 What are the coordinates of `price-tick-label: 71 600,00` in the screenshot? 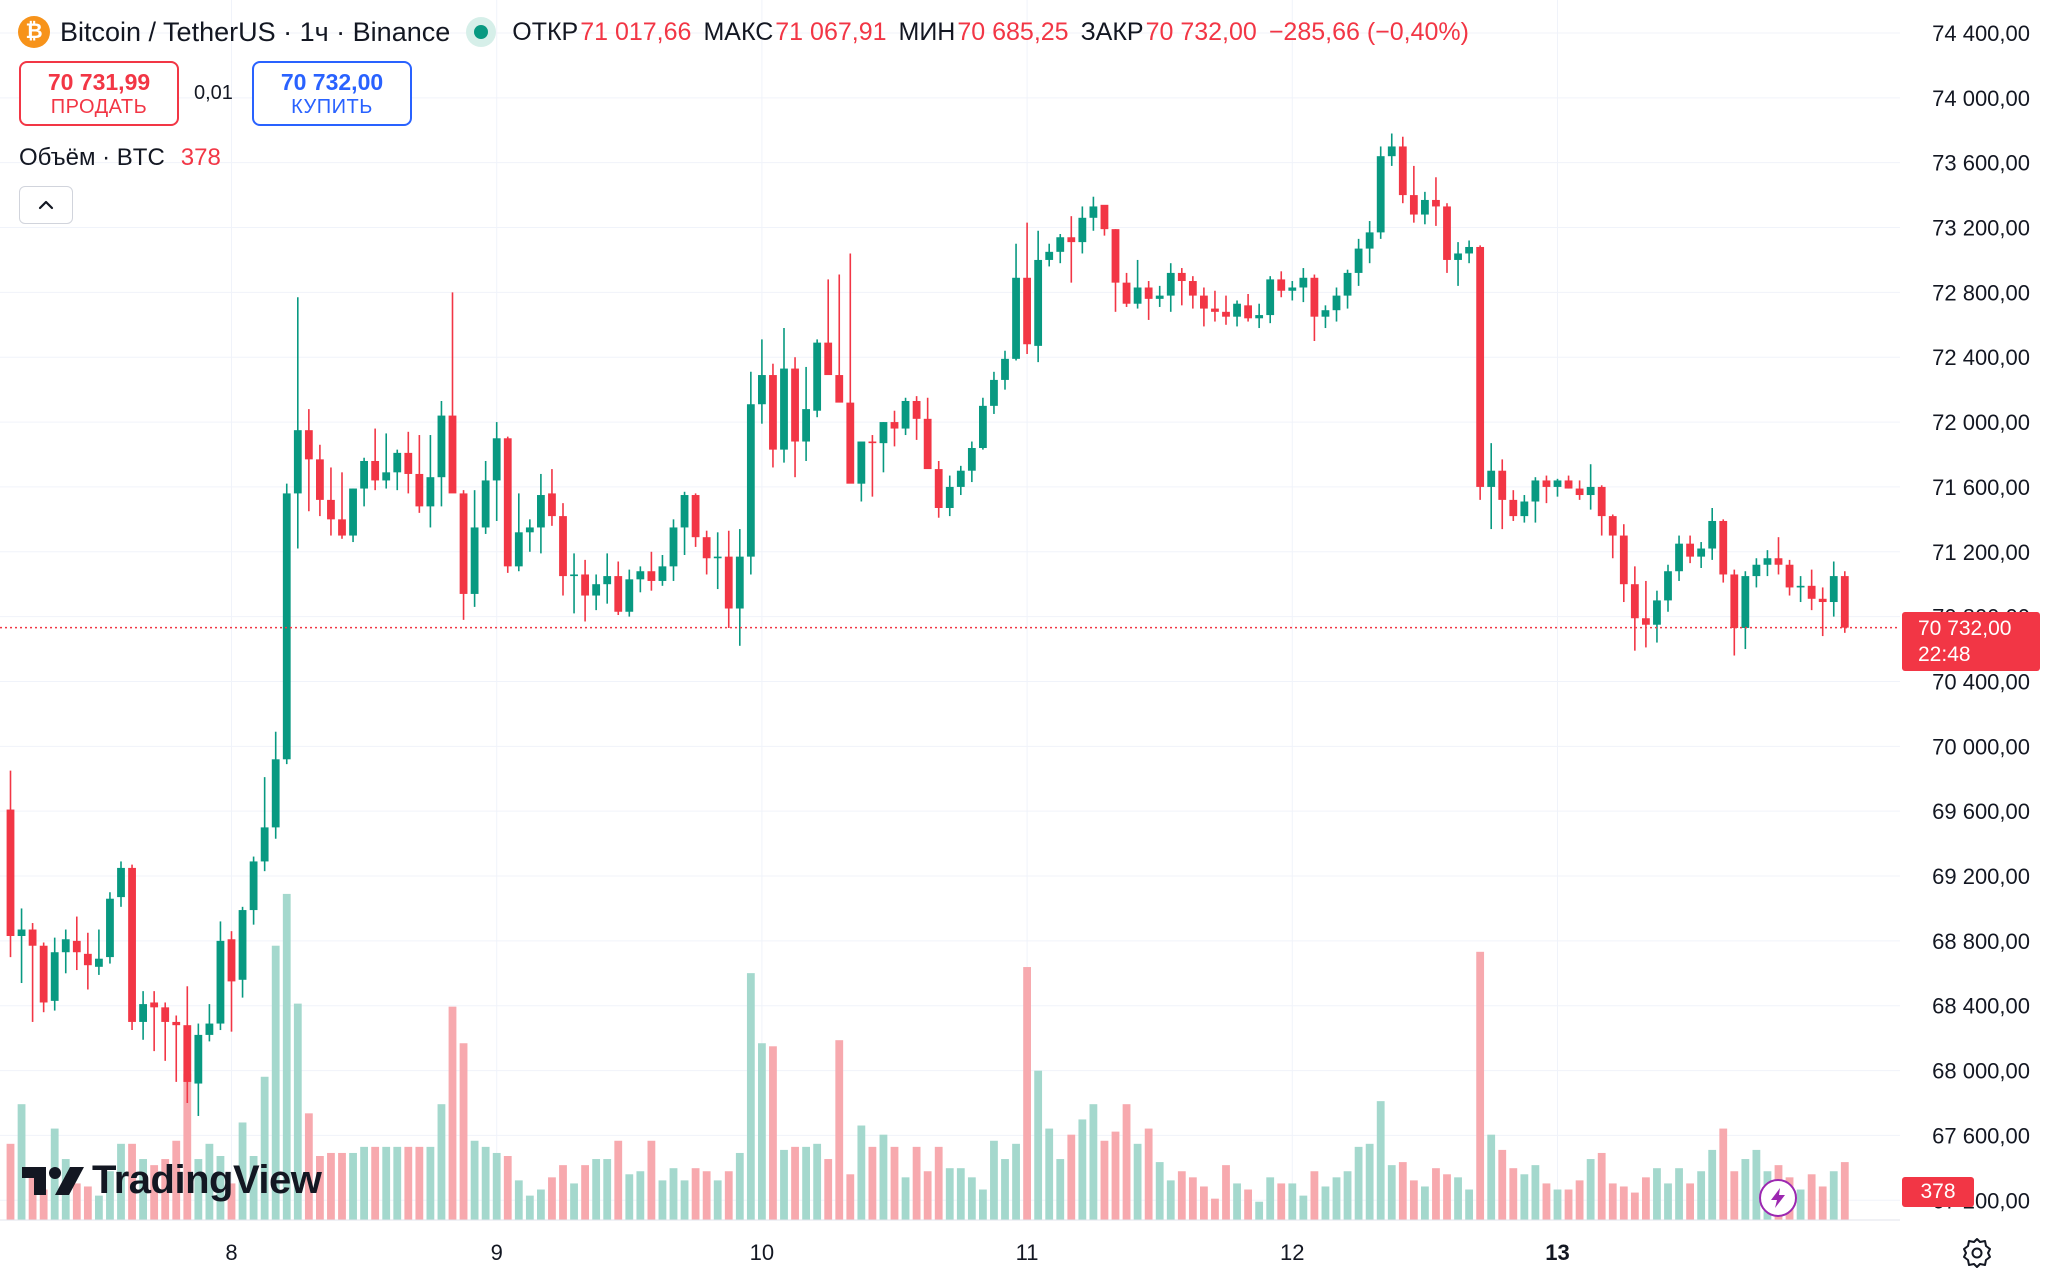 It's located at (1981, 487).